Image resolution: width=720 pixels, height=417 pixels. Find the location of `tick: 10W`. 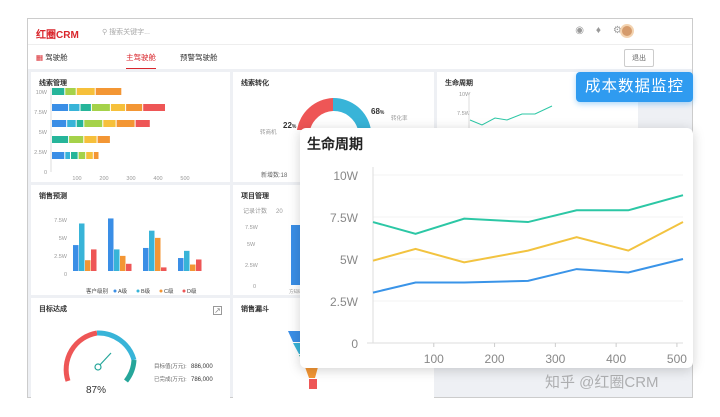

tick: 10W is located at coordinates (465, 95).